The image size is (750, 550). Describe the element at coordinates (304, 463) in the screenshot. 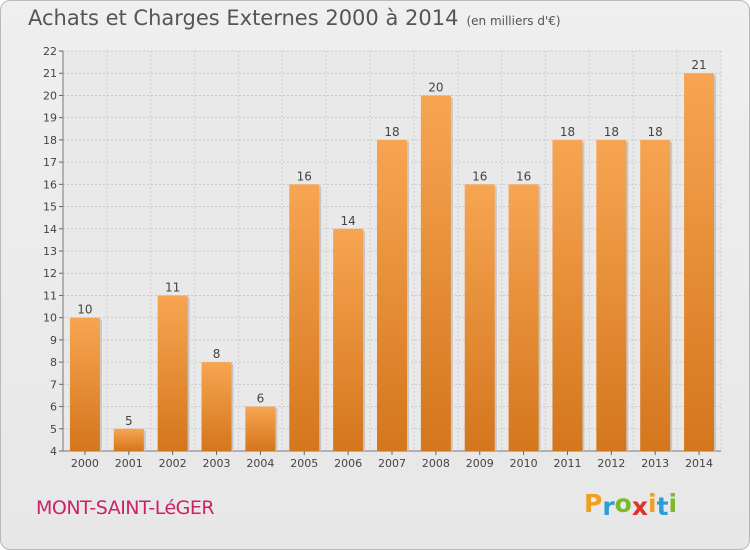

I see `x-tick-label: 2005` at that location.